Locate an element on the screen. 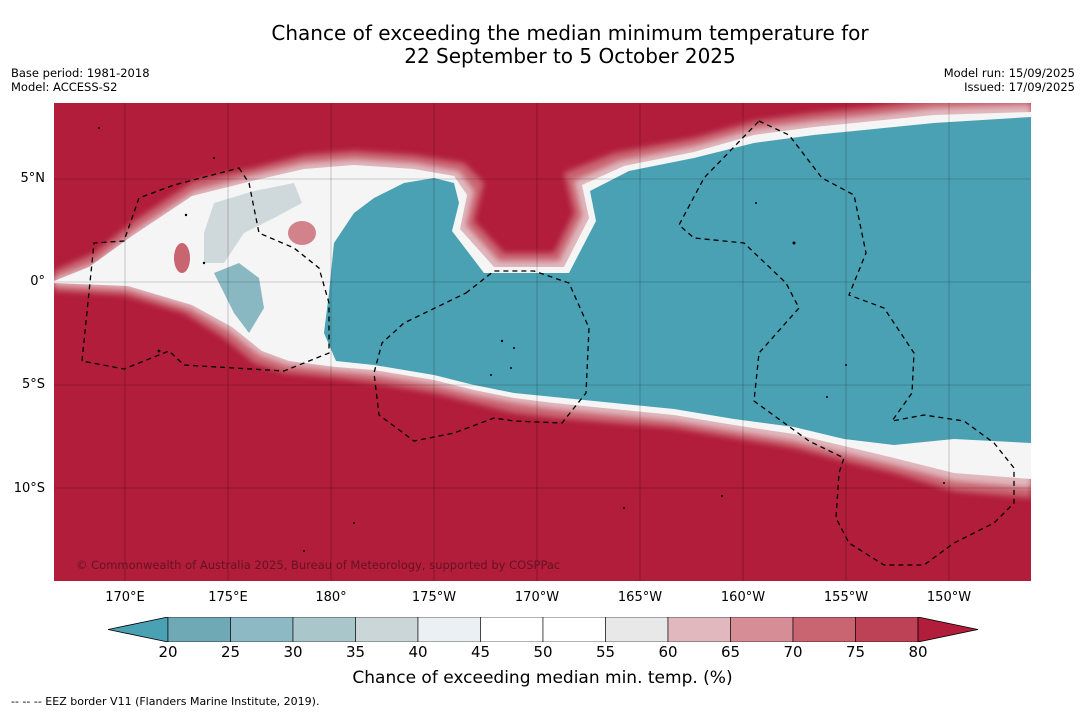 This screenshot has height=713, width=1085. western-teal-lobe is located at coordinates (239, 298).